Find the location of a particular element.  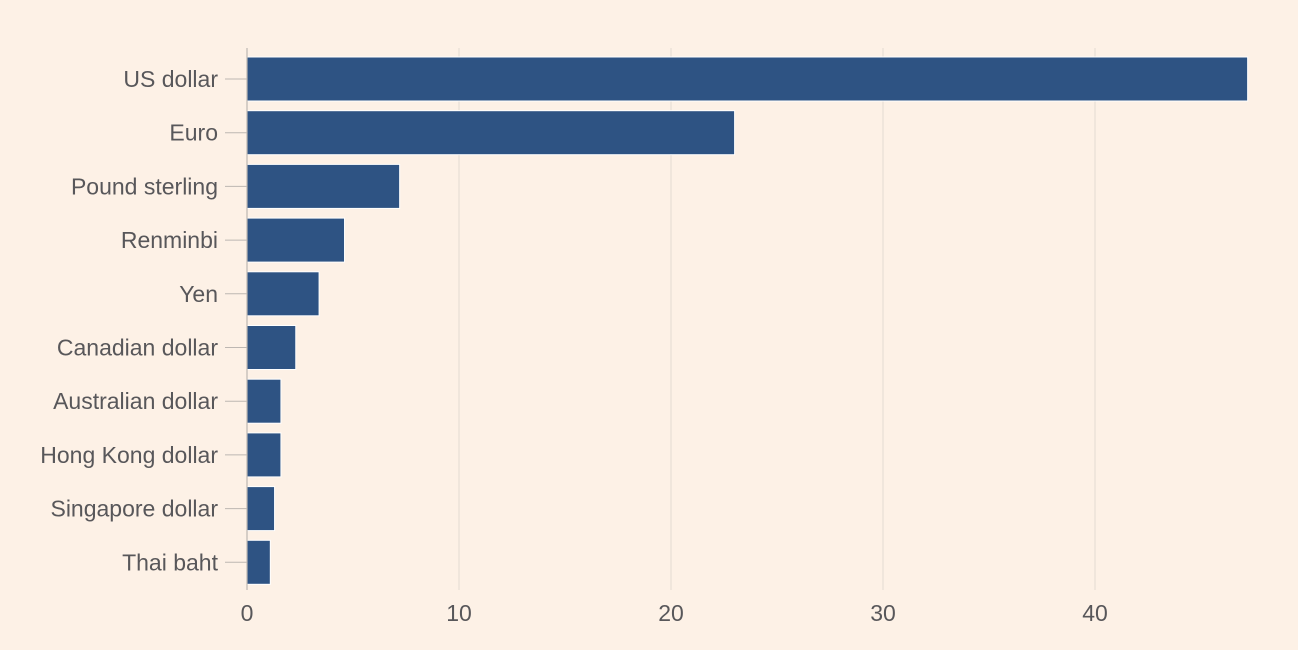

x-tick-label: 30 is located at coordinates (883, 613).